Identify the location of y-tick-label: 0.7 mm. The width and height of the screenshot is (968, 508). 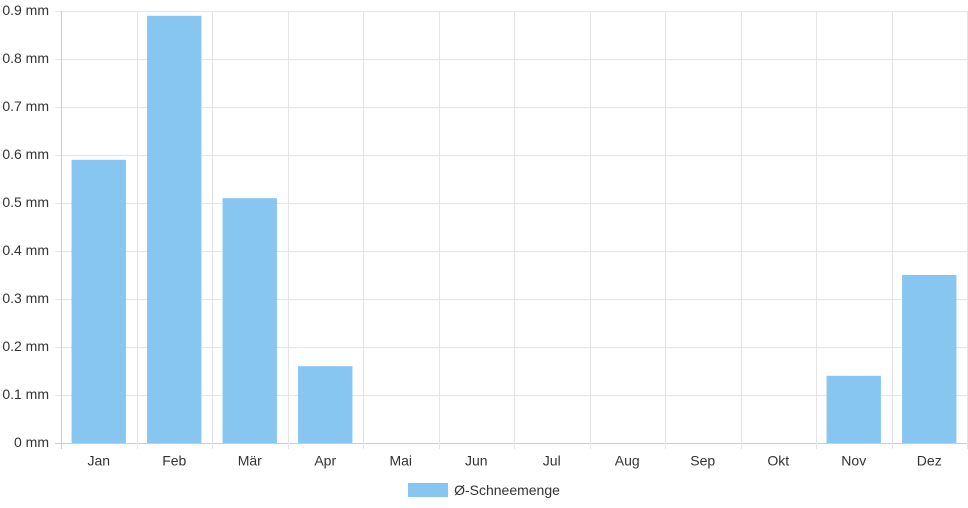
(25, 106).